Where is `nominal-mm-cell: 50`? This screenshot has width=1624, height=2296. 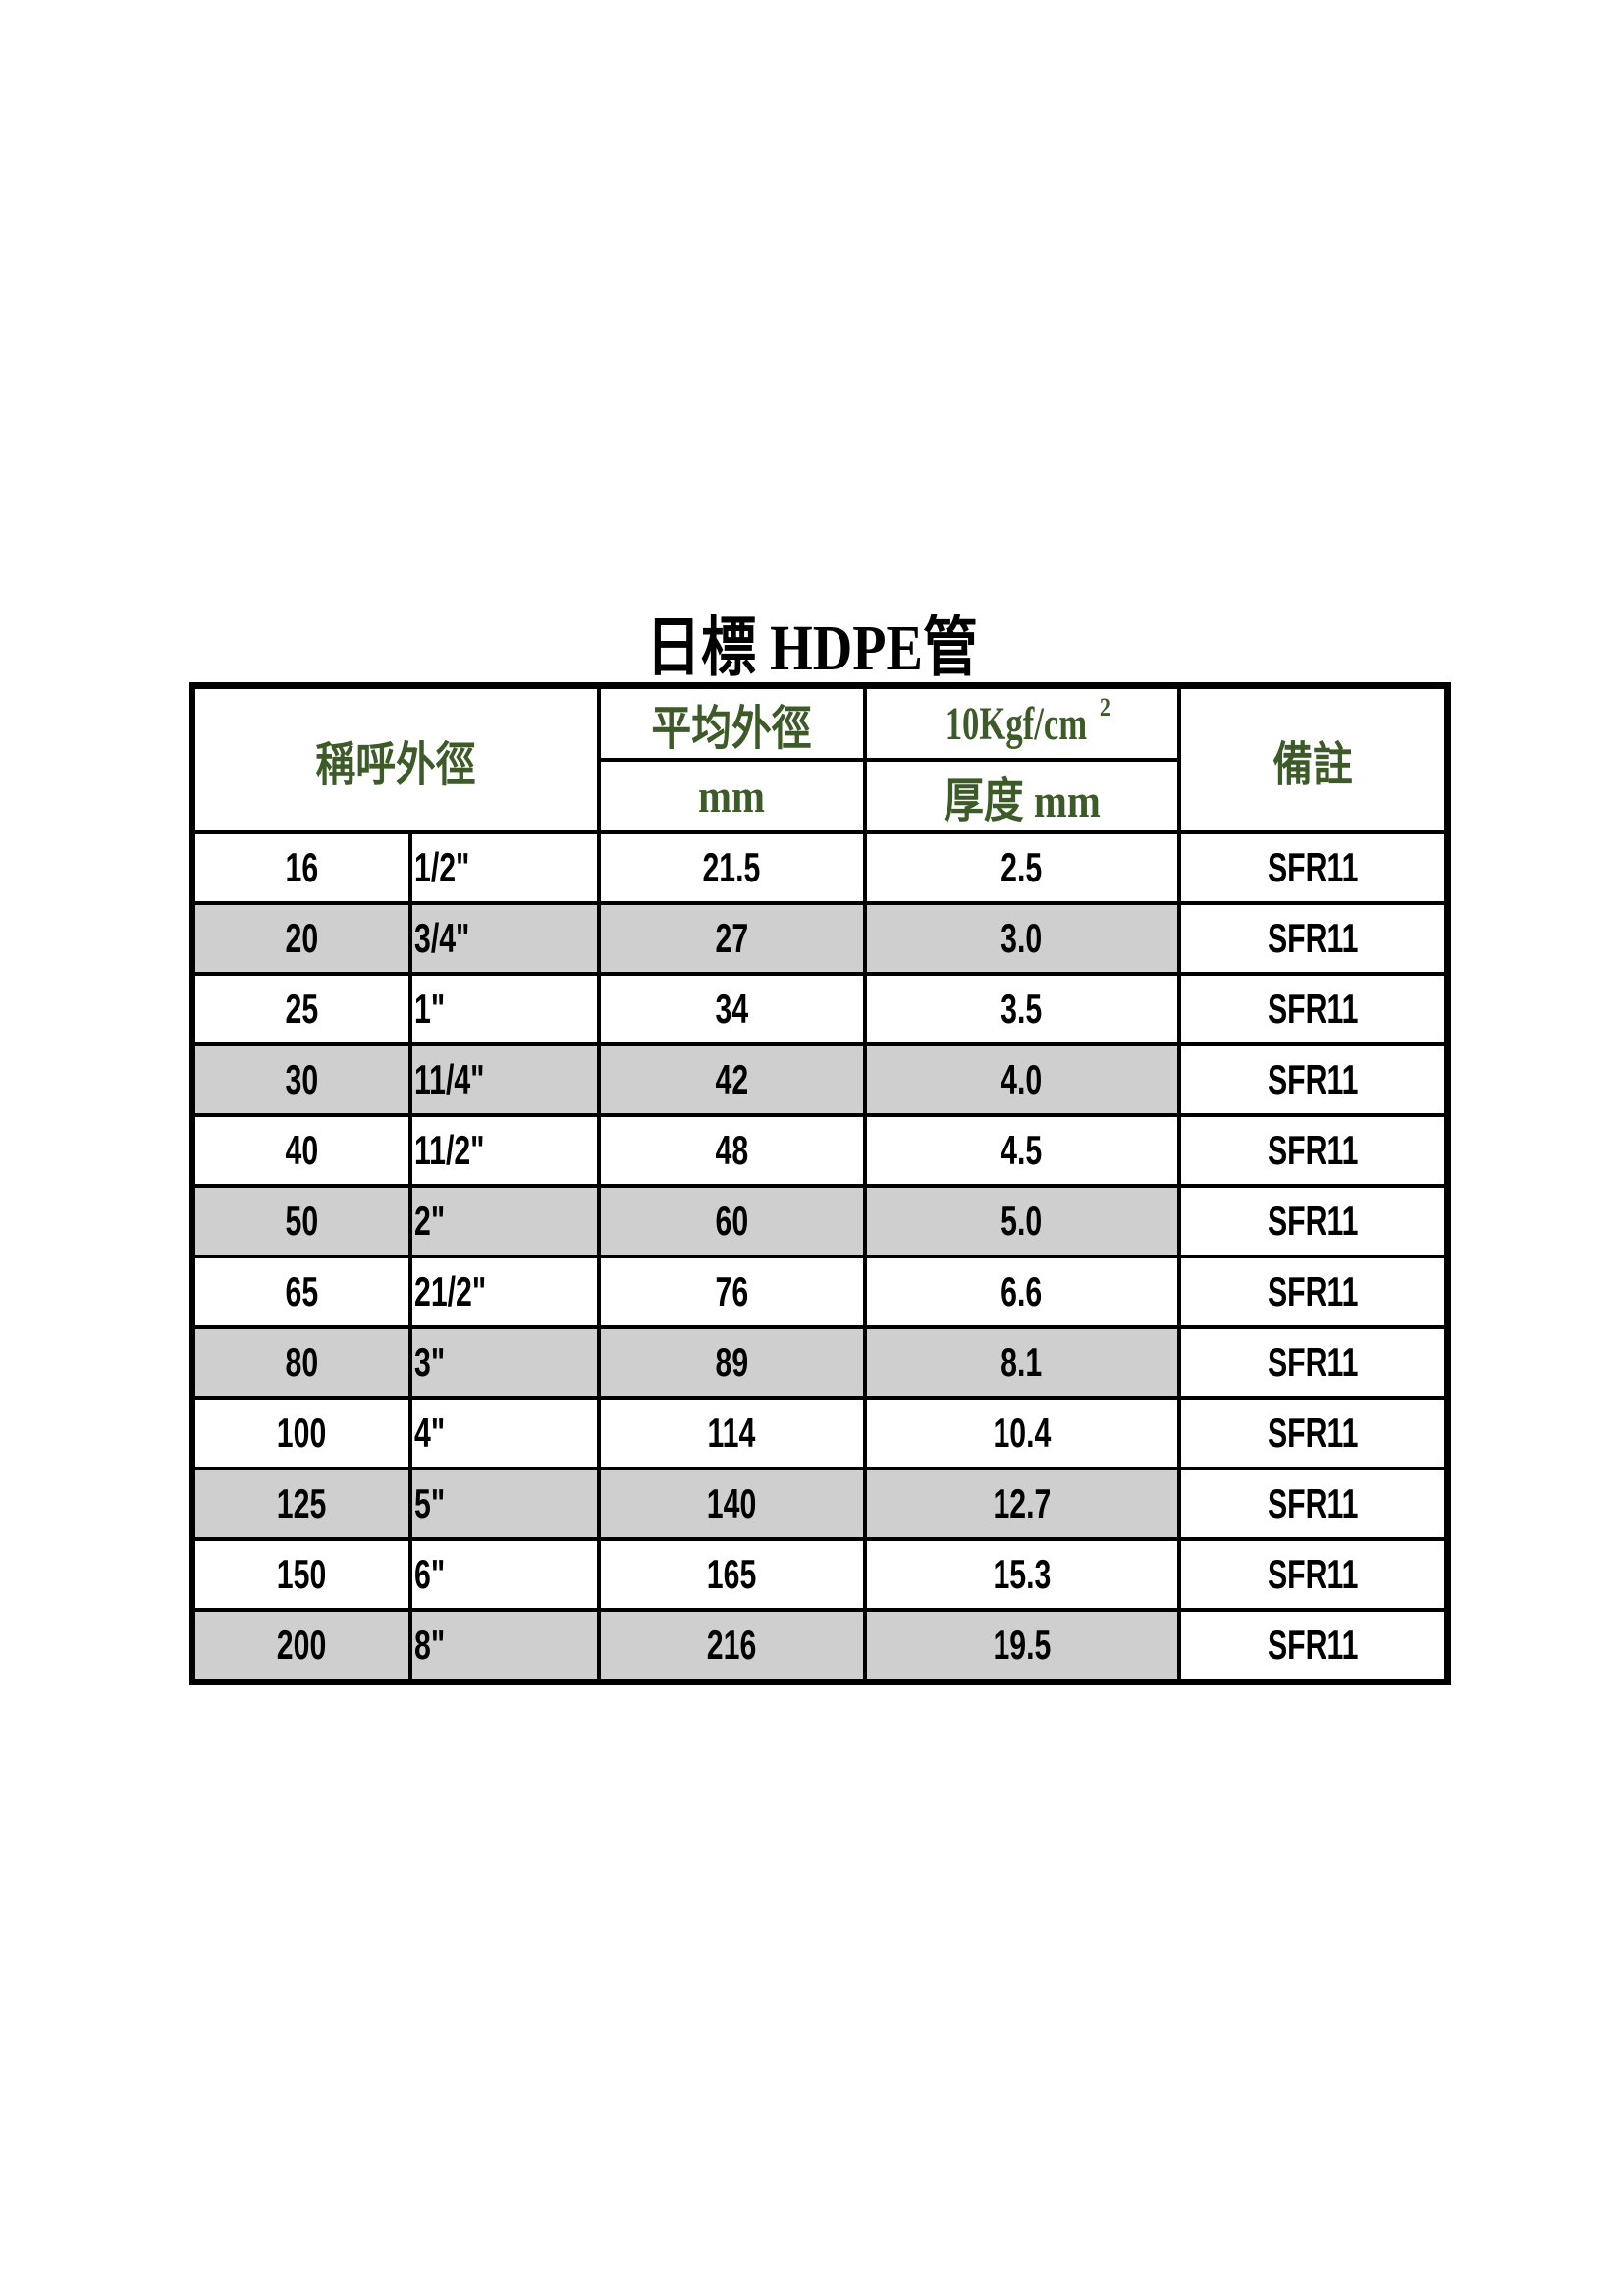
nominal-mm-cell: 50 is located at coordinates (300, 1221).